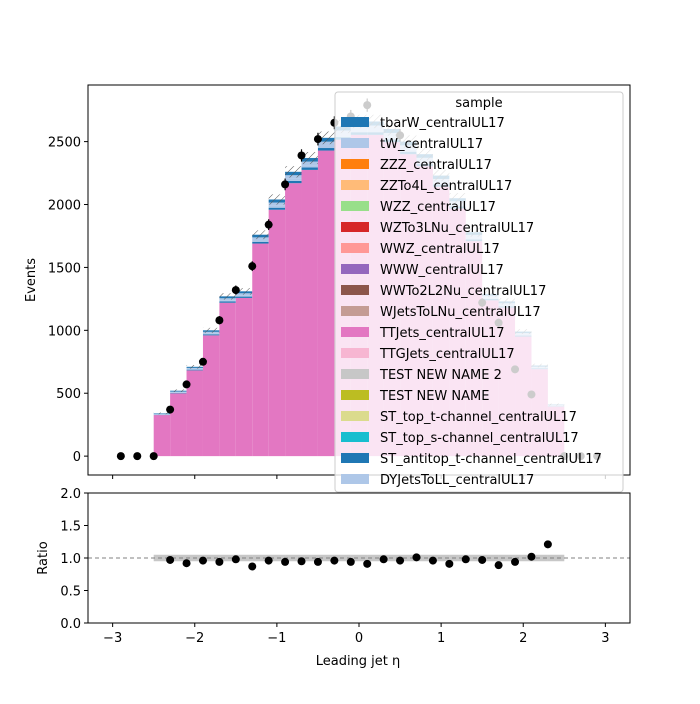 Image resolution: width=700 pixels, height=704 pixels. What do you see at coordinates (479, 438) in the screenshot?
I see `legend-label: ST_top_s-channel_centralUL17` at bounding box center [479, 438].